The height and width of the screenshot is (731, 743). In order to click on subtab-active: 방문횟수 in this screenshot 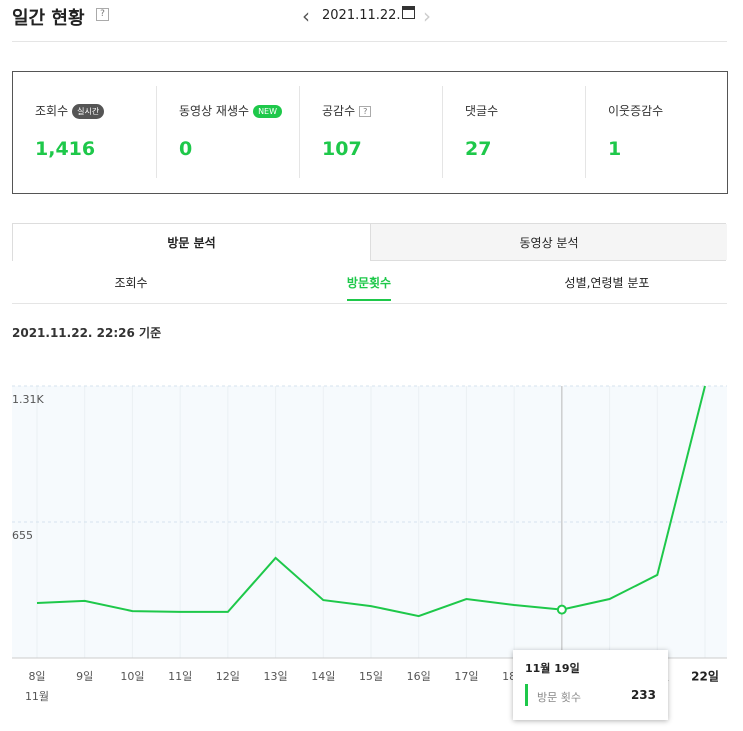, I will do `click(369, 283)`.